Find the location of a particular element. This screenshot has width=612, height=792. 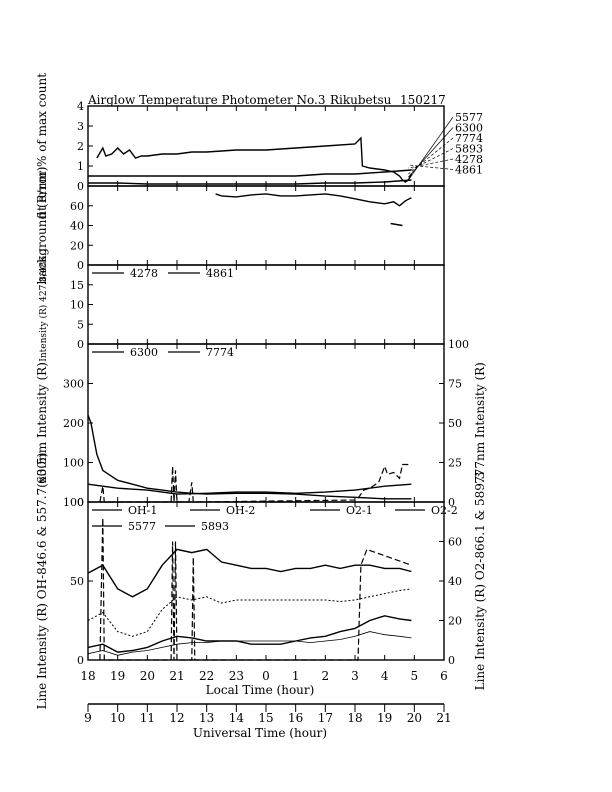

y-axis-label: background (R/nm) is located at coordinates (42, 226).